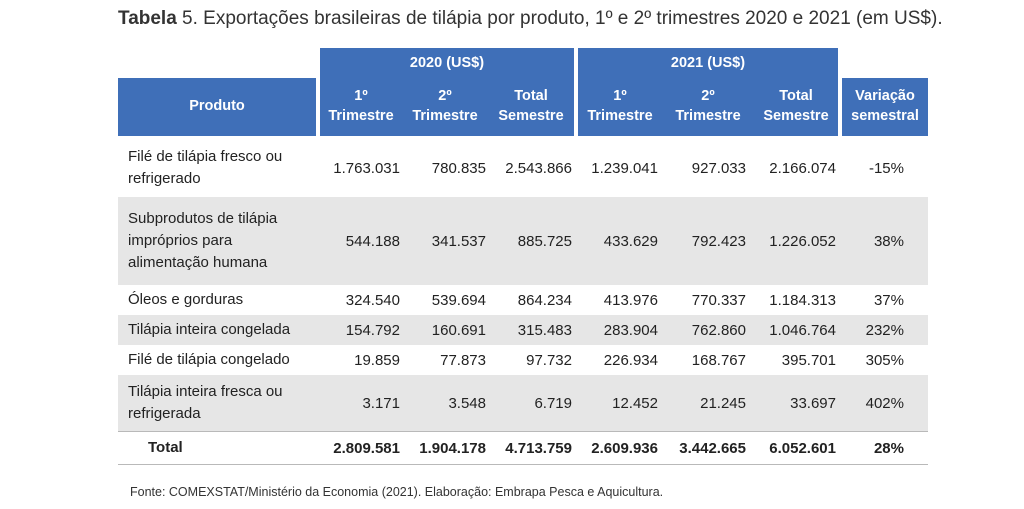  I want to click on cell-2020-q1: 154.792, so click(372, 330).